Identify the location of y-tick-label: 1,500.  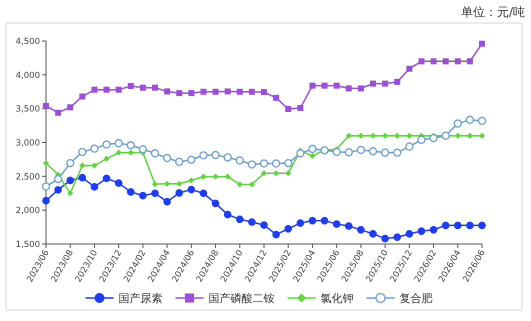
(28, 245).